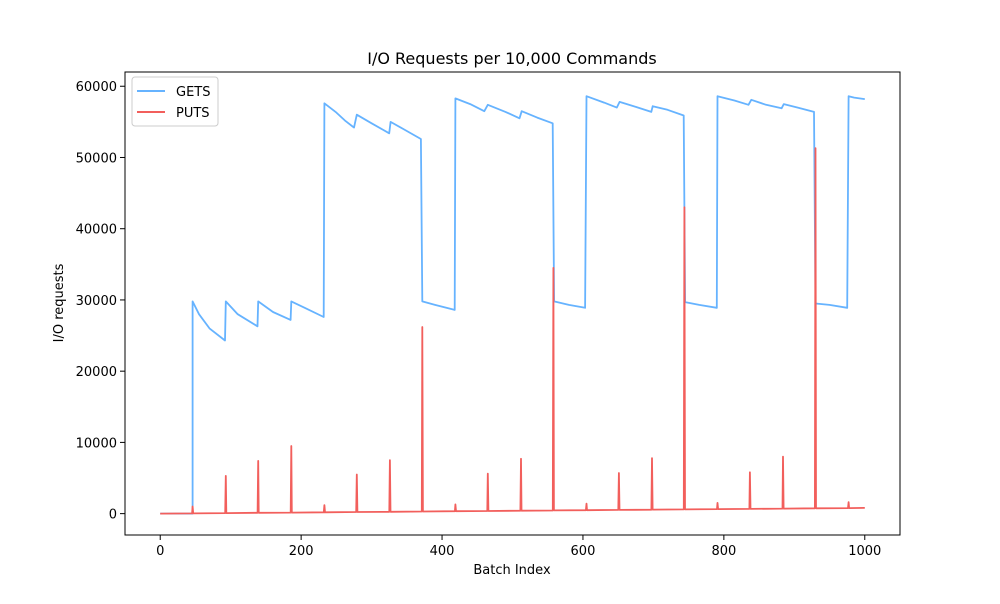 The height and width of the screenshot is (604, 1000). What do you see at coordinates (193, 113) in the screenshot?
I see `legend-label-puts: PUTS` at bounding box center [193, 113].